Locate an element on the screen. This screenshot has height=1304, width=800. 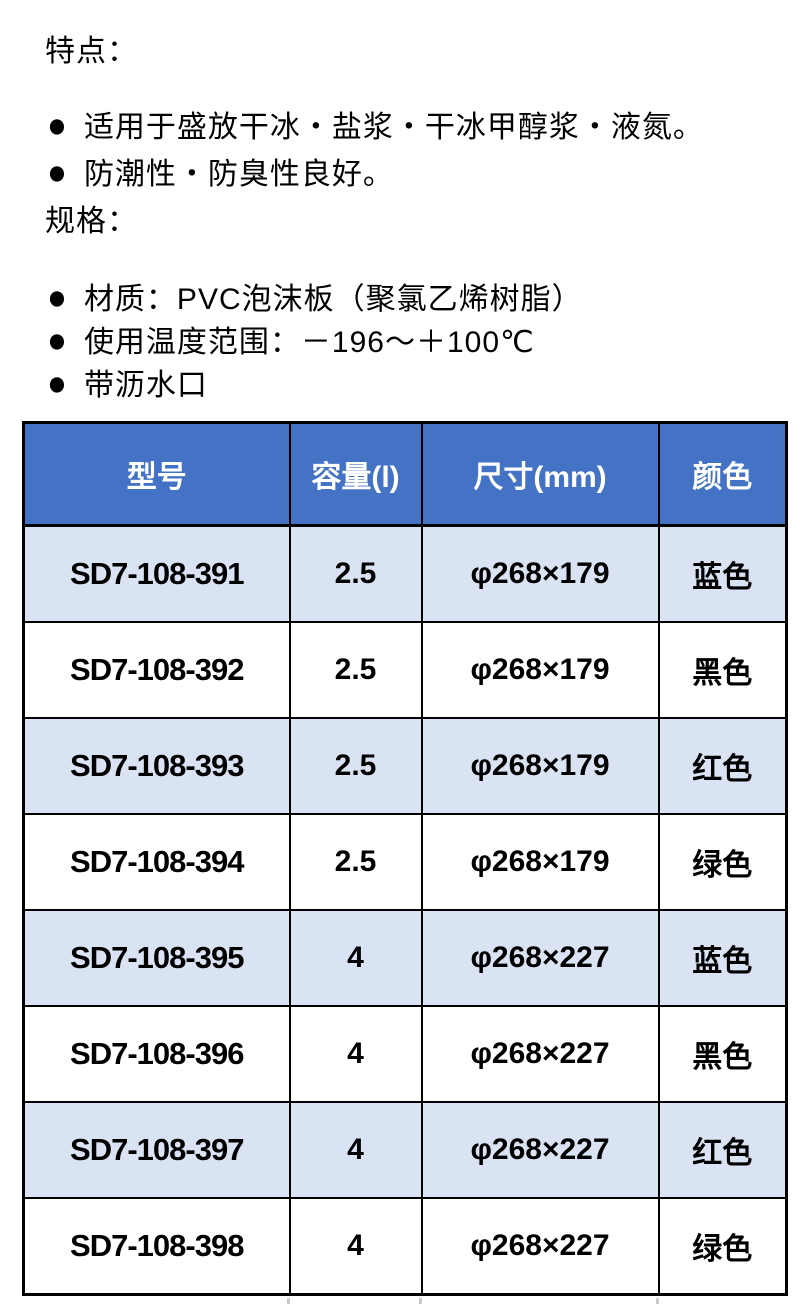
cell-model: SD7-108-392 is located at coordinates (156, 670).